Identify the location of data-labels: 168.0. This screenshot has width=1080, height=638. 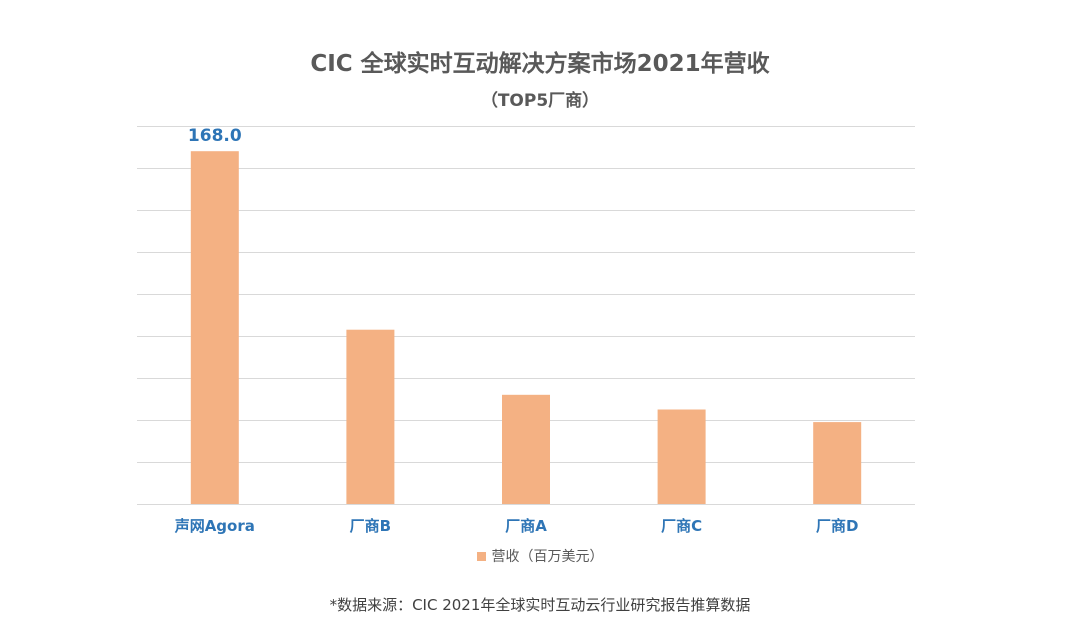
(215, 136).